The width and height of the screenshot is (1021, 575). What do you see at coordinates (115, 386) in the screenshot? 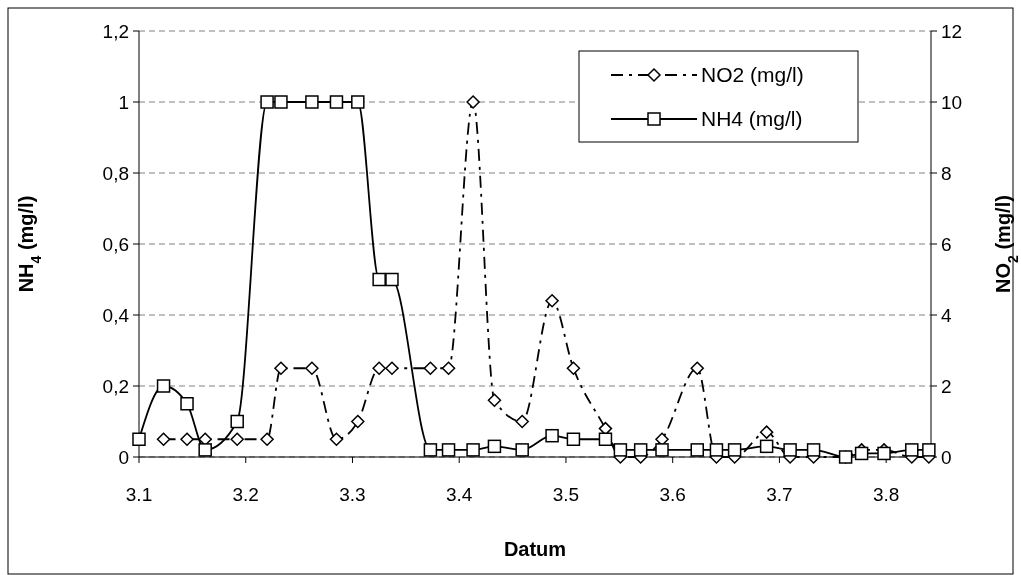
I see `y-tick-label: 0,2` at bounding box center [115, 386].